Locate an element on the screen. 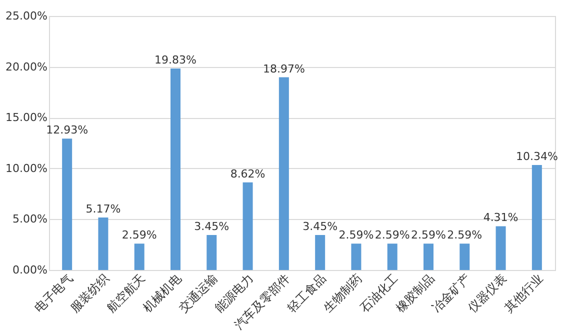  data-label: 19.83% is located at coordinates (175, 60).